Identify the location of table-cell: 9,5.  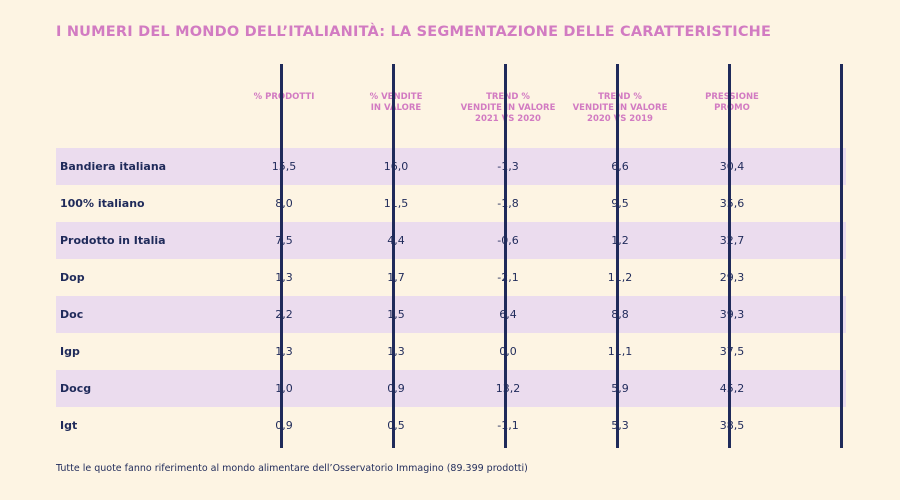
(620, 203).